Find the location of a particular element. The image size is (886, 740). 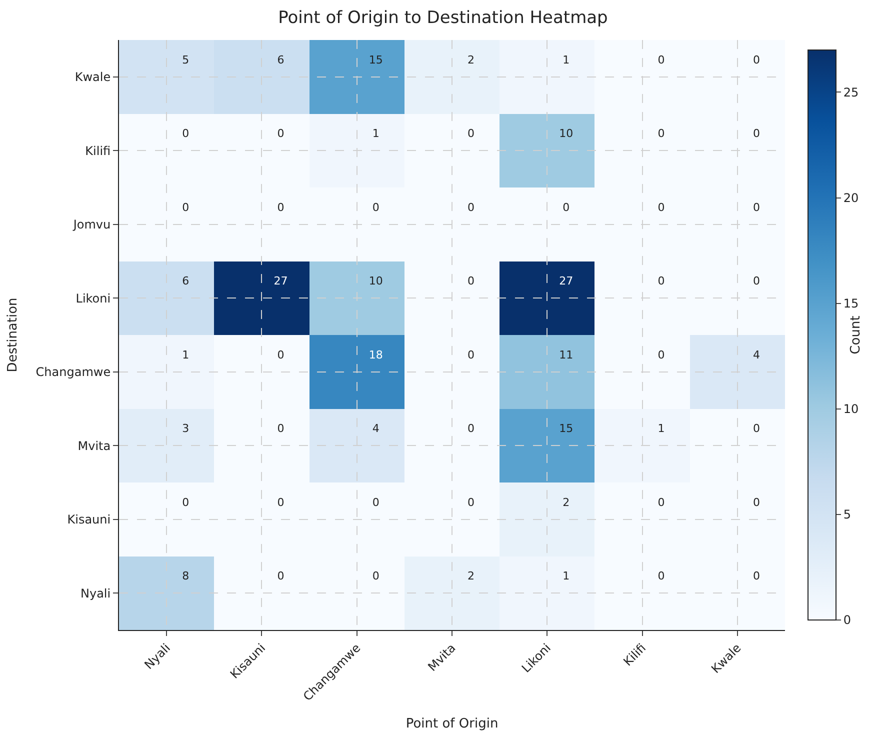

color-bar-label: 0 is located at coordinates (847, 620).